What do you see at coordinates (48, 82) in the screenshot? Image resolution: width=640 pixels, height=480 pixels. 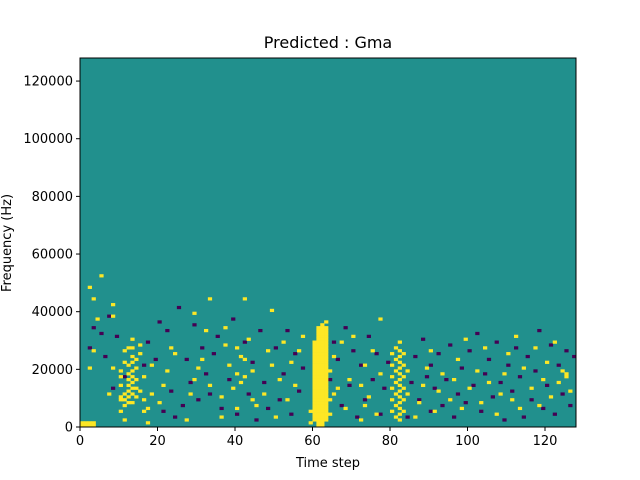 I see `y-tick-label: 120000` at bounding box center [48, 82].